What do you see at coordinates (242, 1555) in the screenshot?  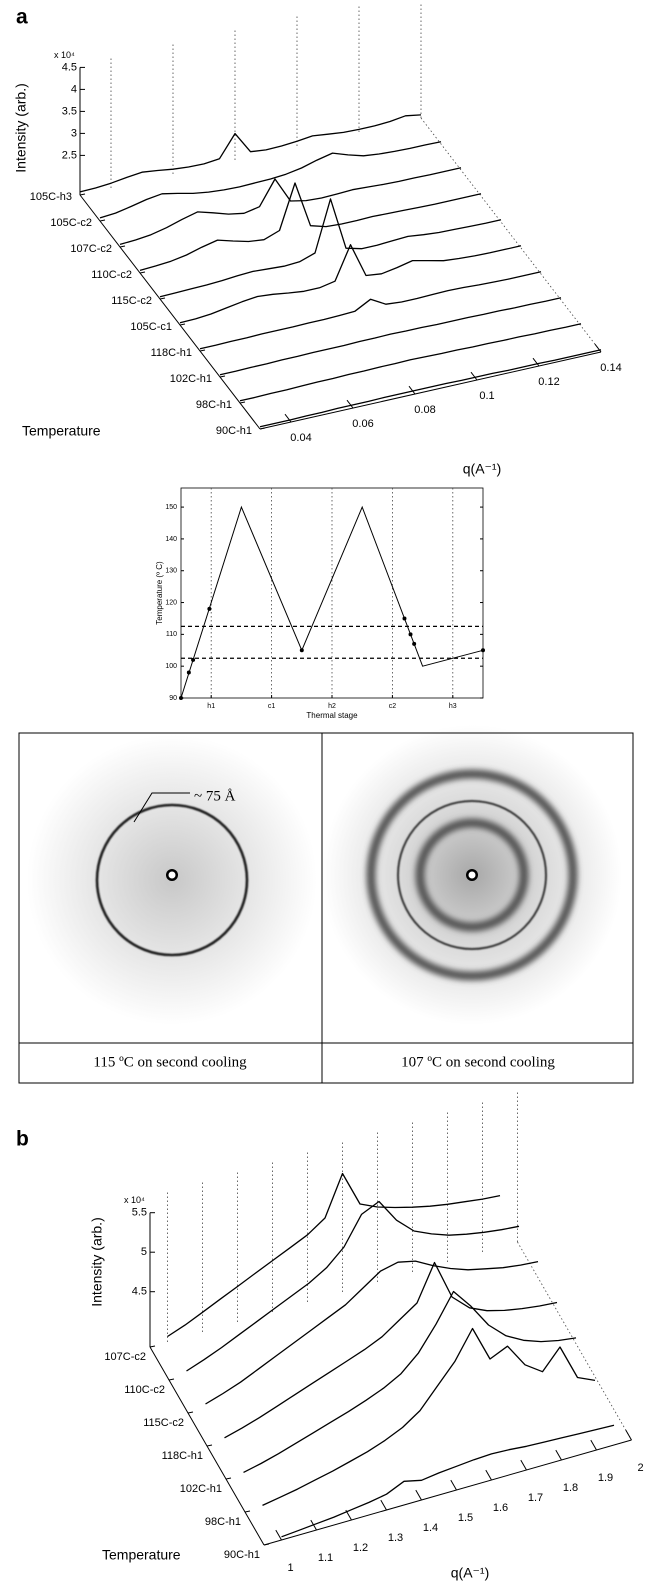 I see `row-label: 90C-h1` at bounding box center [242, 1555].